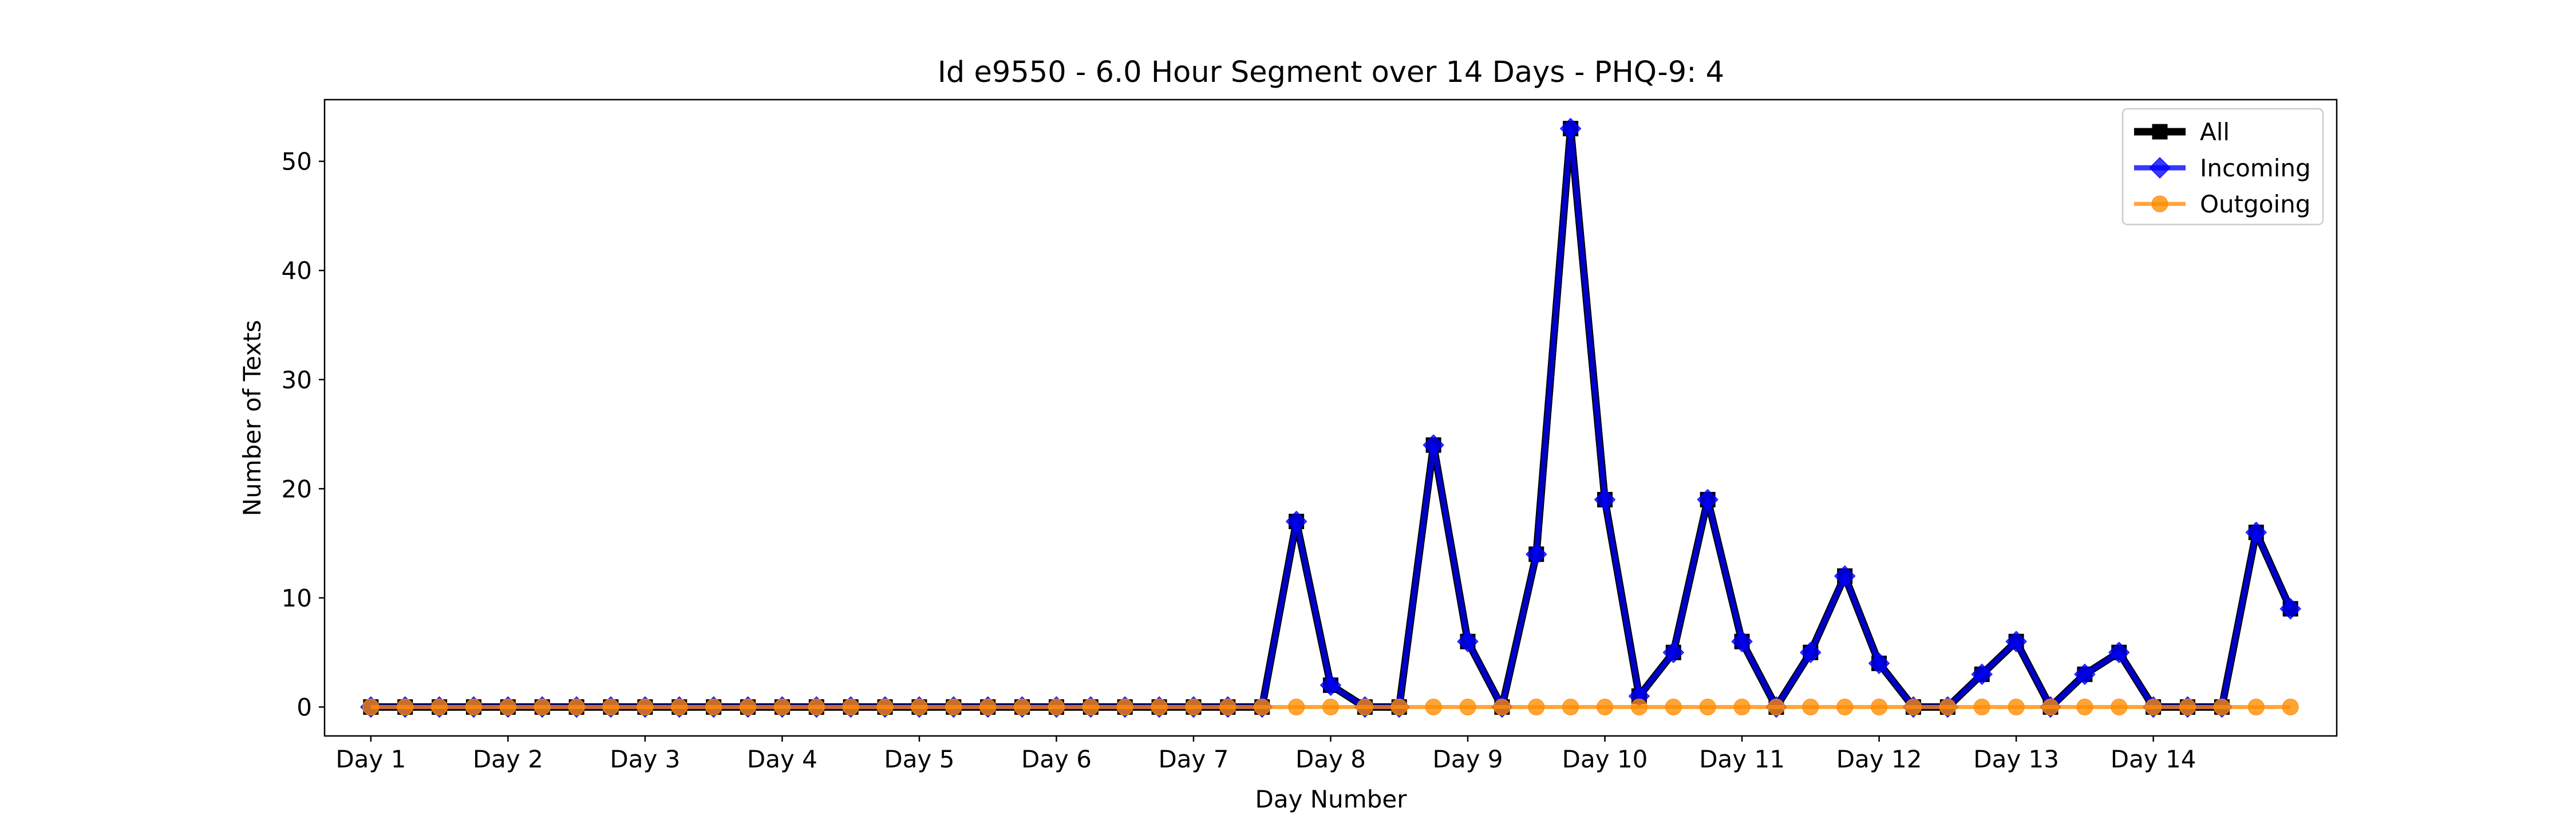  Describe the element at coordinates (297, 271) in the screenshot. I see `y-tick-label: 40` at that location.